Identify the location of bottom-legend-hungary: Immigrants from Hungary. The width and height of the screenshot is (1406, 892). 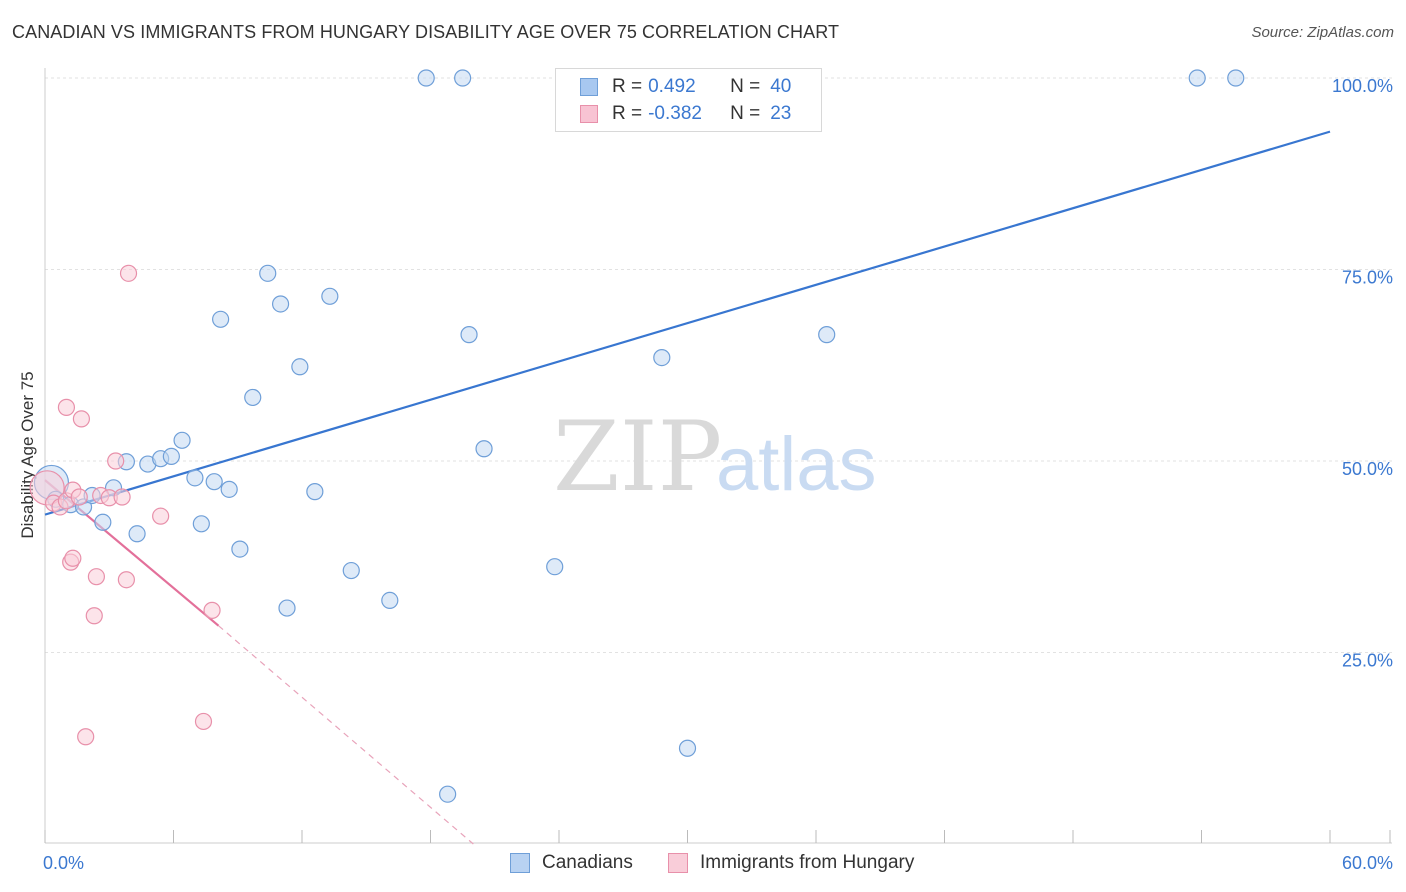
(791, 863).